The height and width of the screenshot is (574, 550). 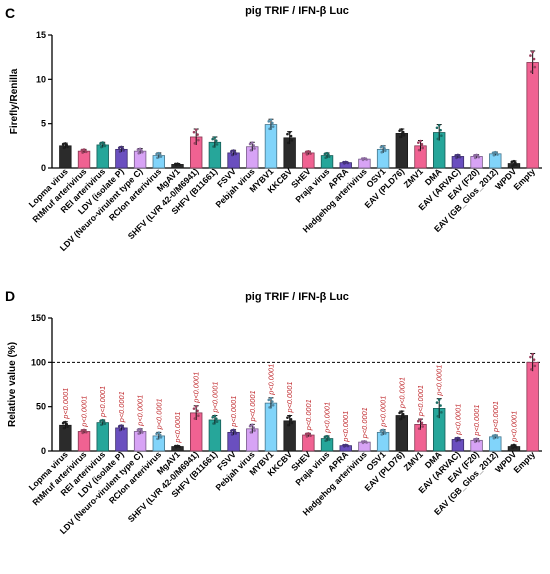 What do you see at coordinates (41, 407) in the screenshot?
I see `y-tick-label: 50` at bounding box center [41, 407].